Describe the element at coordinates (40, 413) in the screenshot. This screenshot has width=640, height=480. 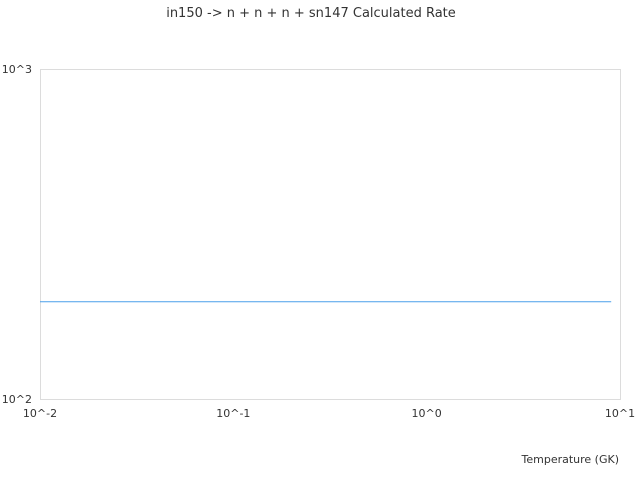
I see `x-tick-label: 10^-2` at that location.